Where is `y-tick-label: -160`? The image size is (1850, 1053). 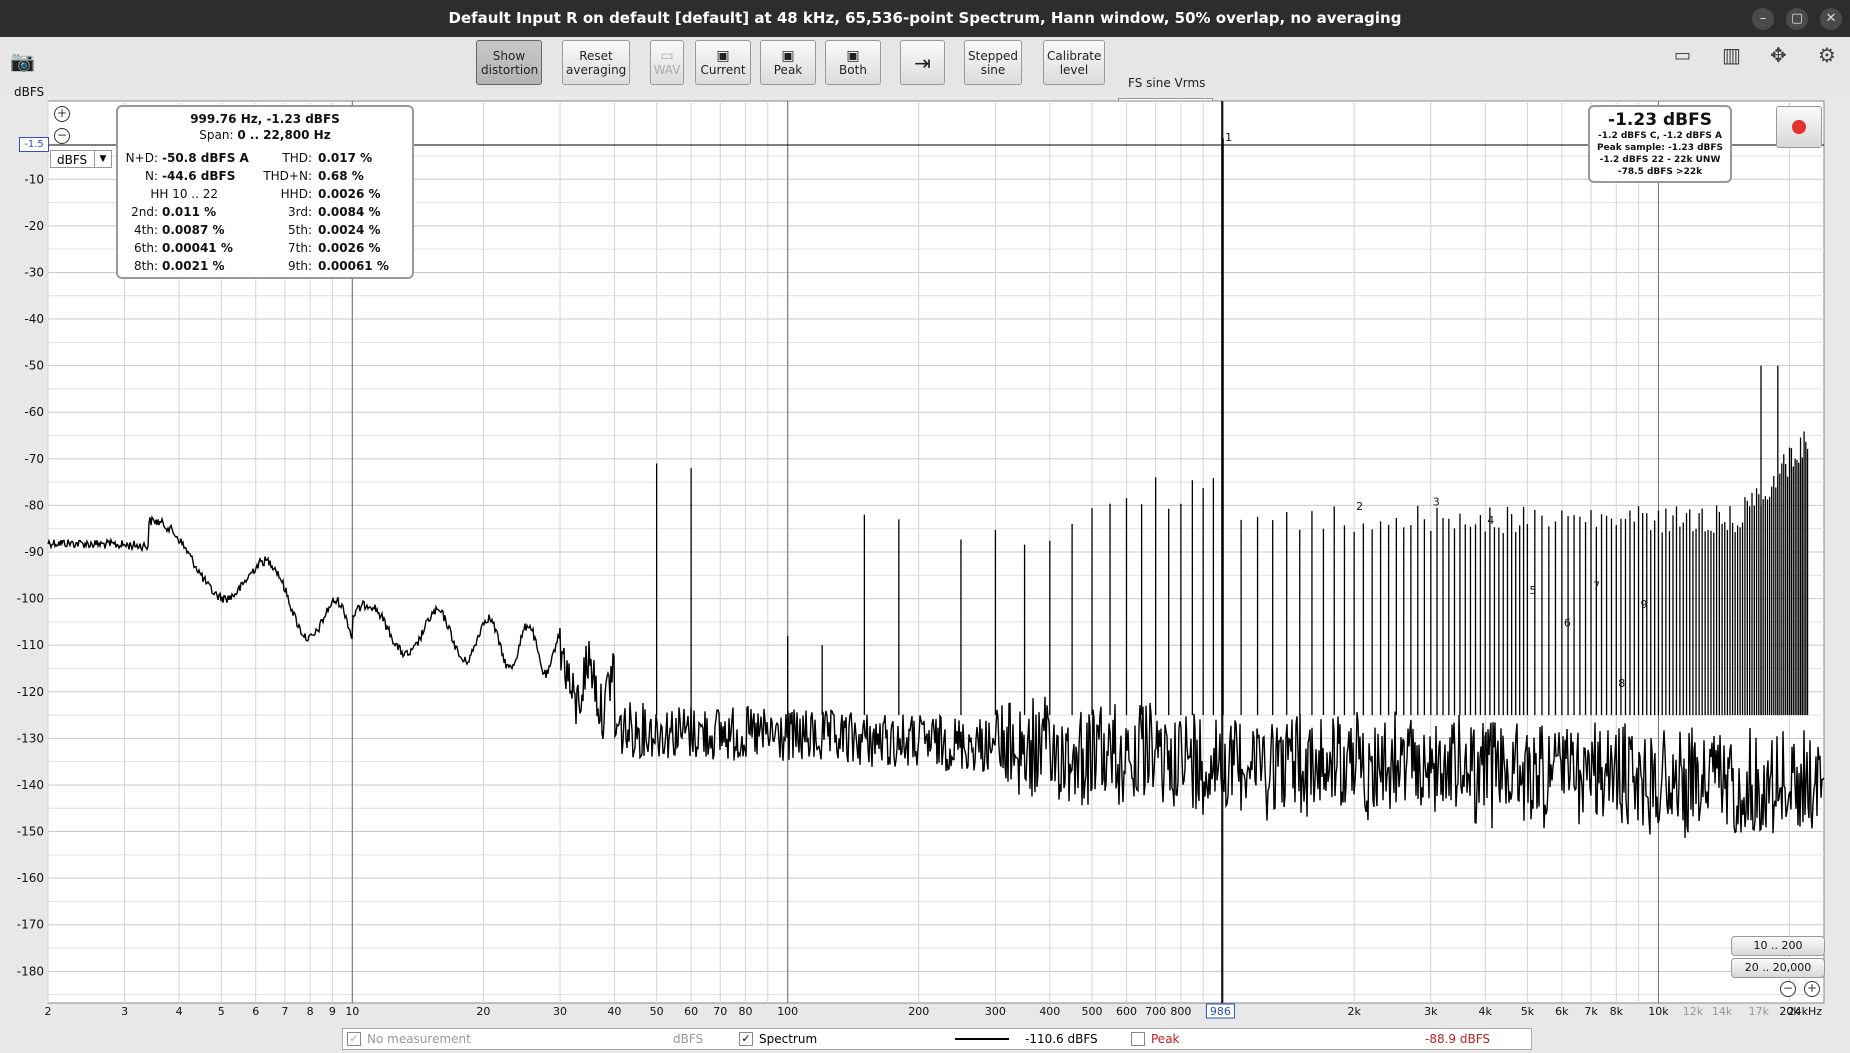
y-tick-label: -160 is located at coordinates (30, 878).